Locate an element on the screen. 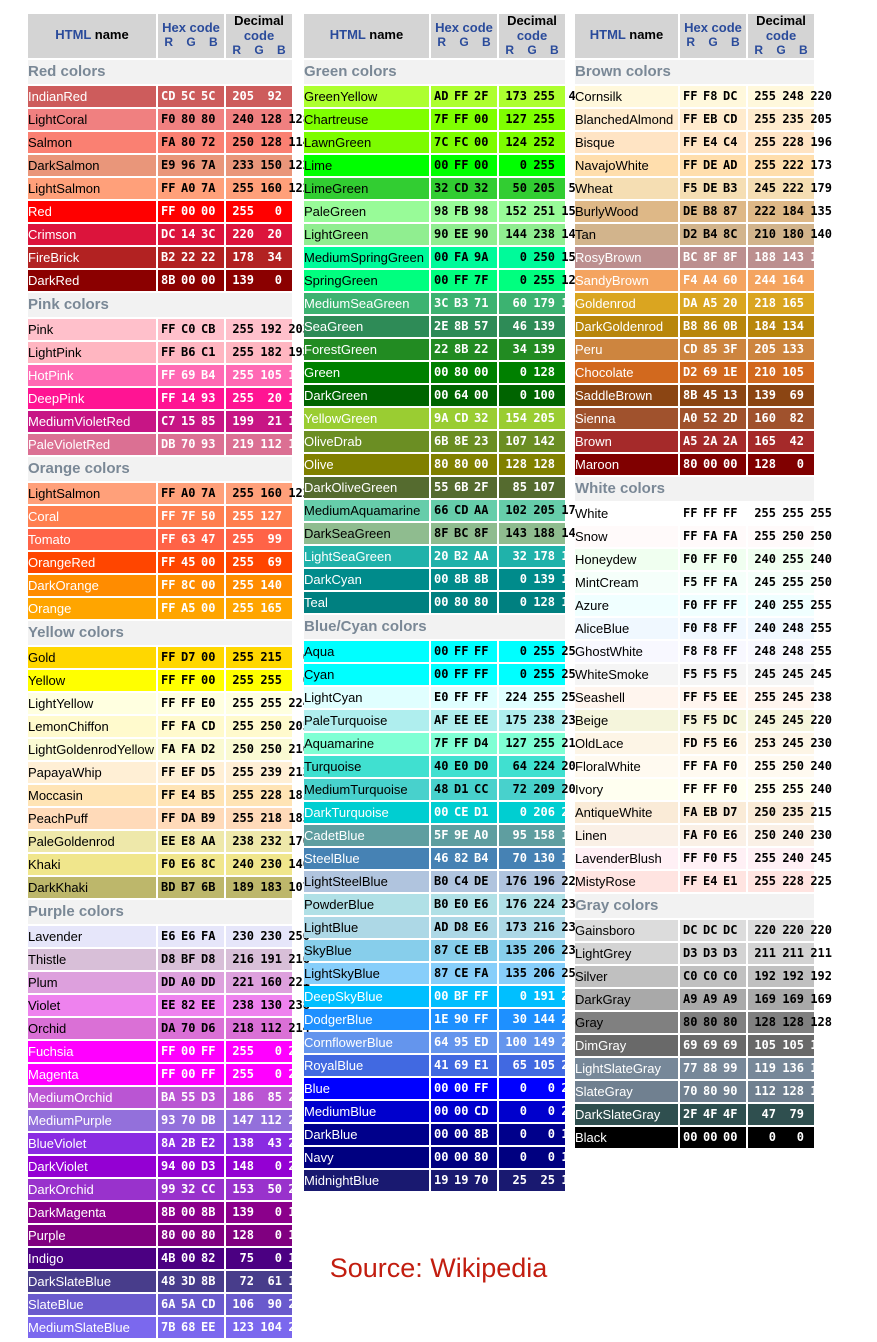  hex-component: E0 is located at coordinates (441, 697).